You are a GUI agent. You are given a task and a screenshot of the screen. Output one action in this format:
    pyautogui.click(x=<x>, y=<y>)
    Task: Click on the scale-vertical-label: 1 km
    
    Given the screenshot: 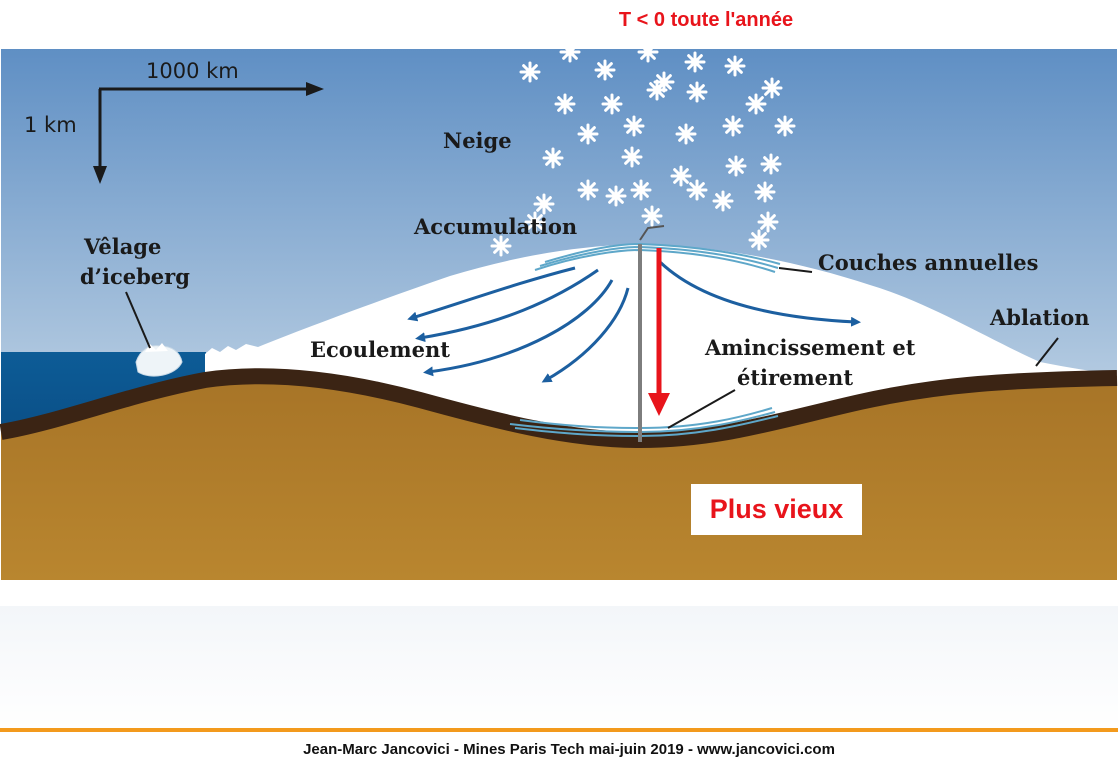 What is the action you would take?
    pyautogui.click(x=50, y=125)
    